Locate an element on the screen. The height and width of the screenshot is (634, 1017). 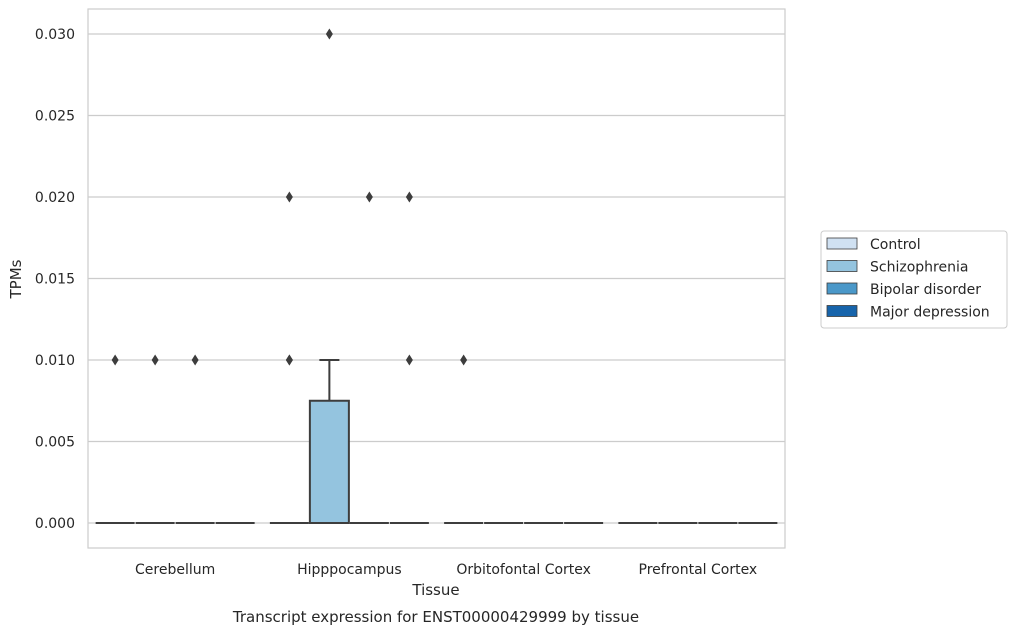
y-tick-label: 0.010 is located at coordinates (55, 361).